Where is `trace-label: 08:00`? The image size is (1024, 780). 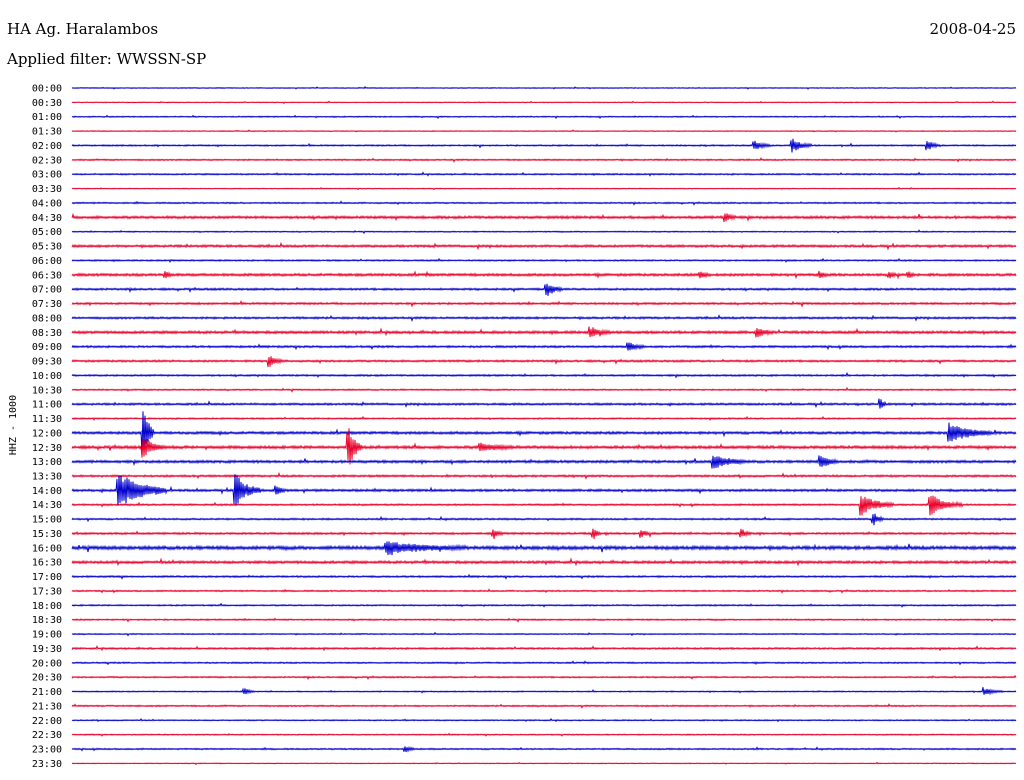 trace-label: 08:00 is located at coordinates (47, 318).